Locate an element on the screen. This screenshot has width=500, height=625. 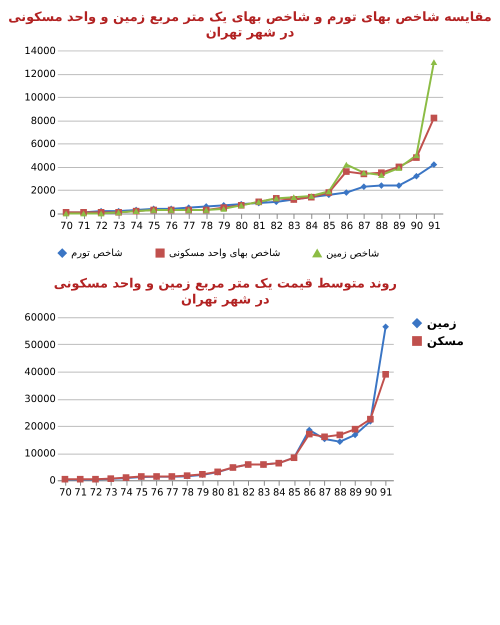
y-tick-label: 4000 is located at coordinates (43, 168).